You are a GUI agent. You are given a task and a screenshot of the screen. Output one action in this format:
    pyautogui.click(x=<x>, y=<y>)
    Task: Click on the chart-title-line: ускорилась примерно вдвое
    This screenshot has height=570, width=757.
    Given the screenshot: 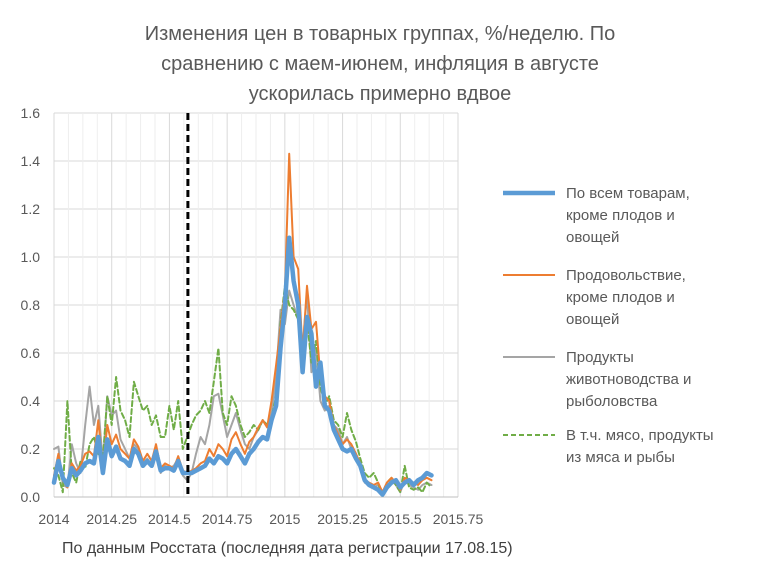 What is the action you would take?
    pyautogui.click(x=380, y=94)
    